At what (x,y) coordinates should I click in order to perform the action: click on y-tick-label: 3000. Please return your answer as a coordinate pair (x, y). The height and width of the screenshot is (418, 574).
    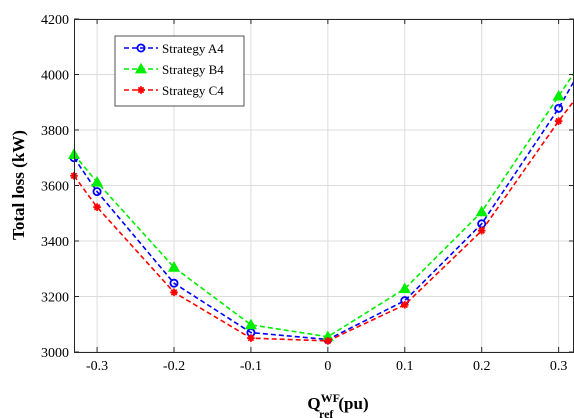
    Looking at the image, I should click on (55, 353).